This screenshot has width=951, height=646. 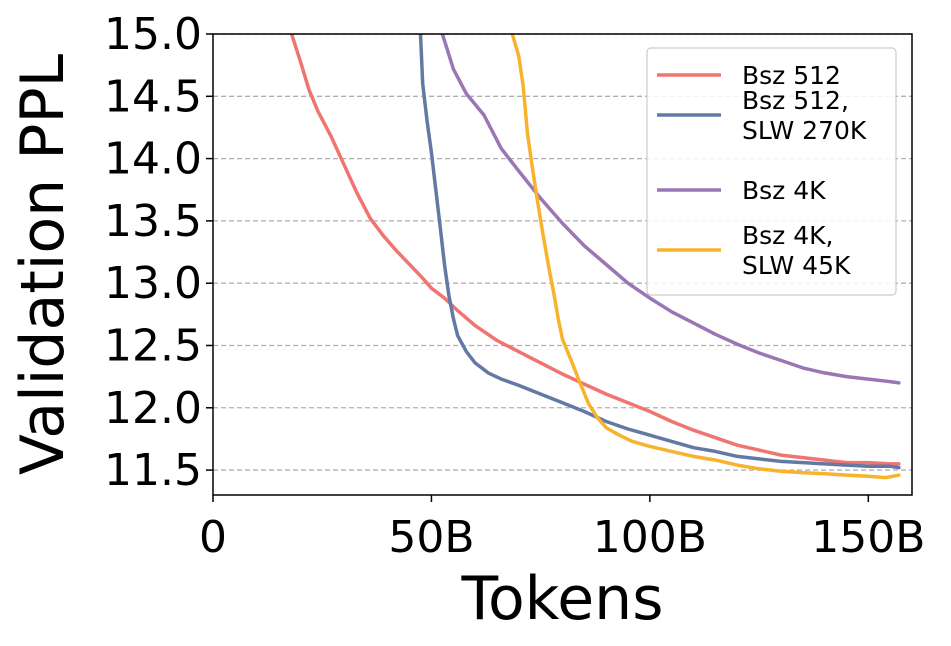 What do you see at coordinates (153, 34) in the screenshot?
I see `y-tick-label: 15.0` at bounding box center [153, 34].